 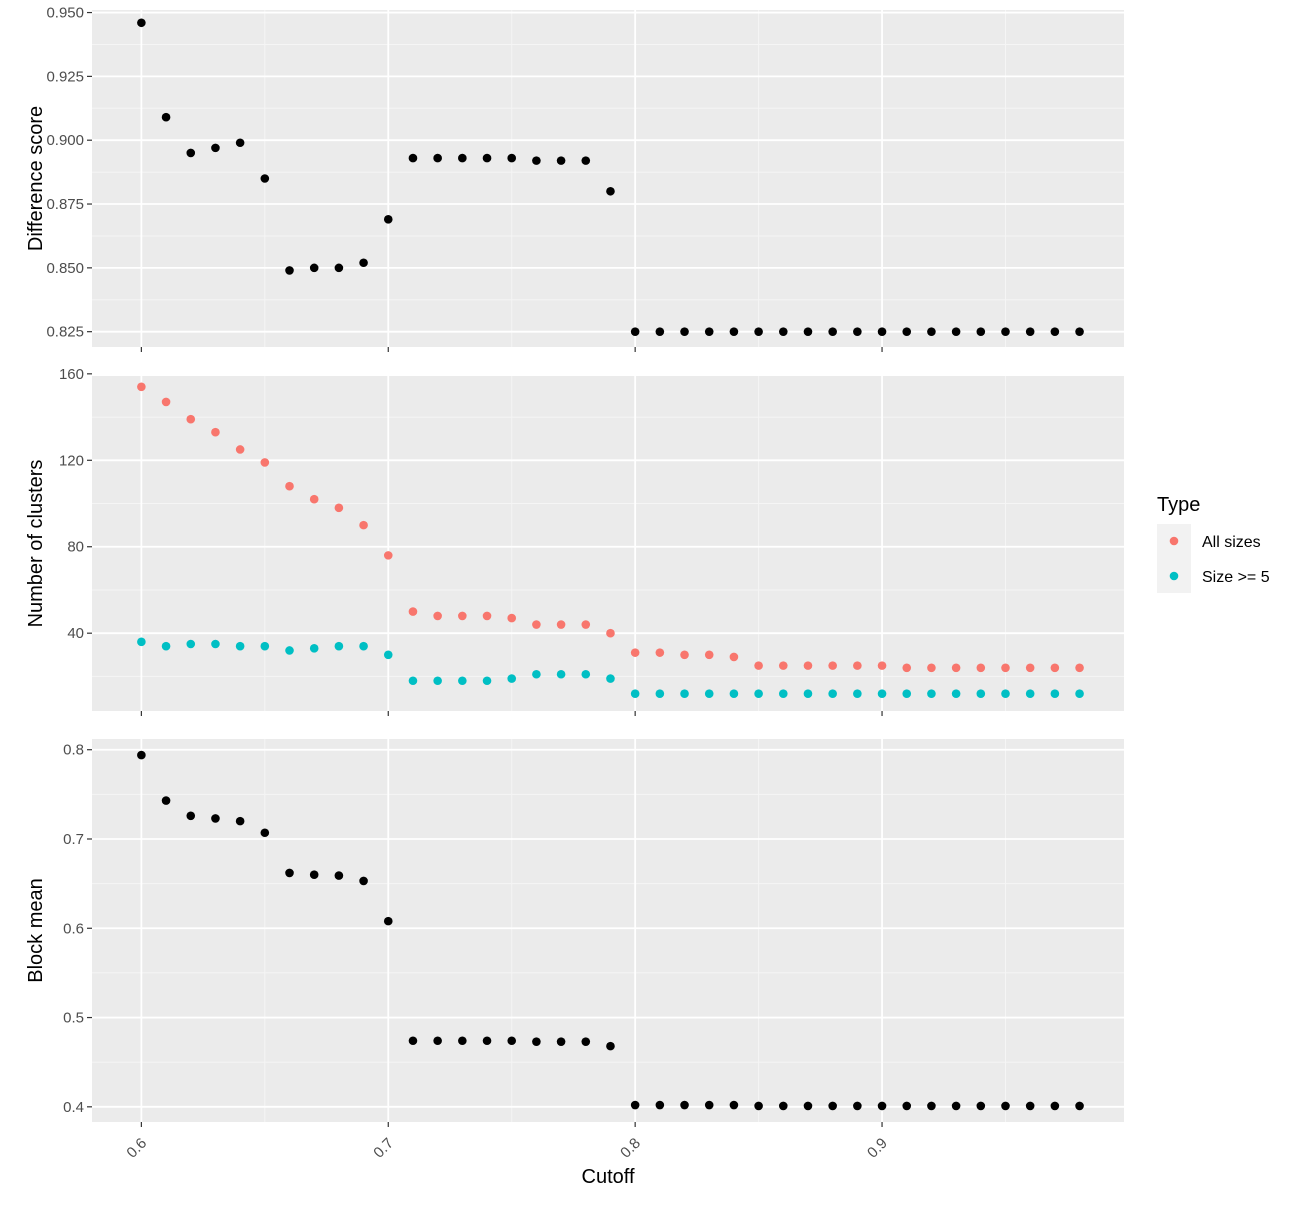 What do you see at coordinates (73, 1107) in the screenshot?
I see `y-tick-label: 0.4` at bounding box center [73, 1107].